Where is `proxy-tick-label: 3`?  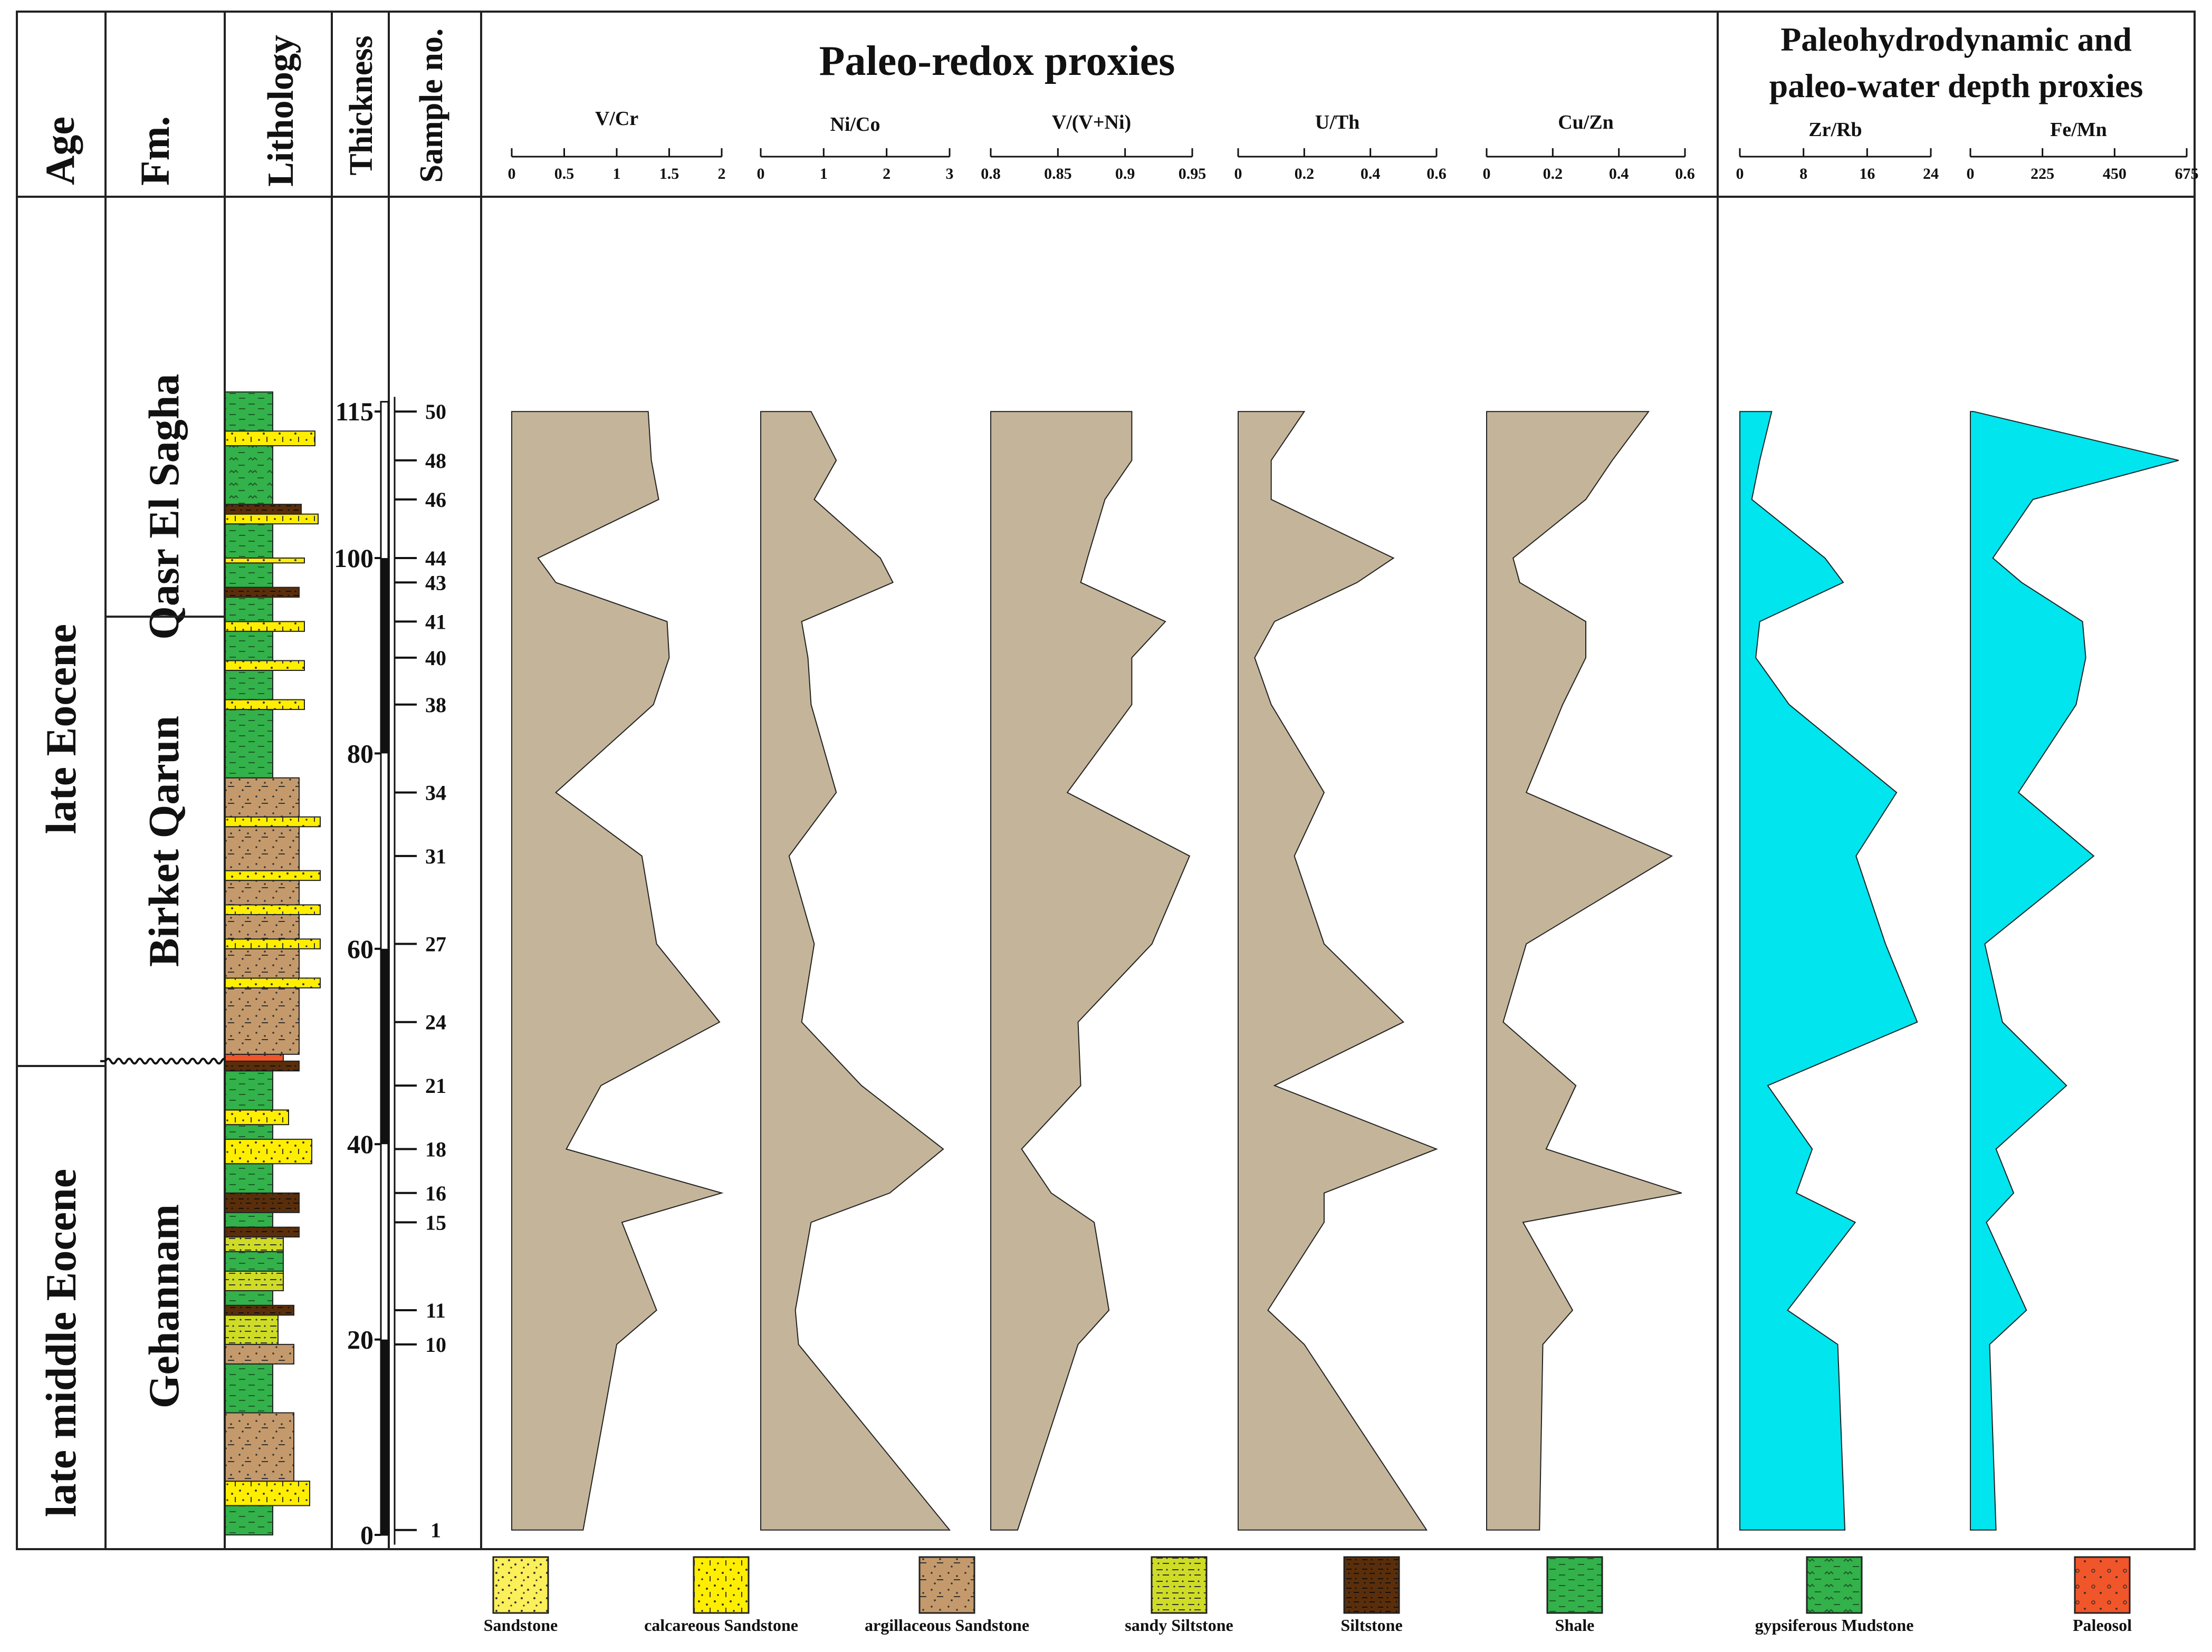
proxy-tick-label: 3 is located at coordinates (950, 174).